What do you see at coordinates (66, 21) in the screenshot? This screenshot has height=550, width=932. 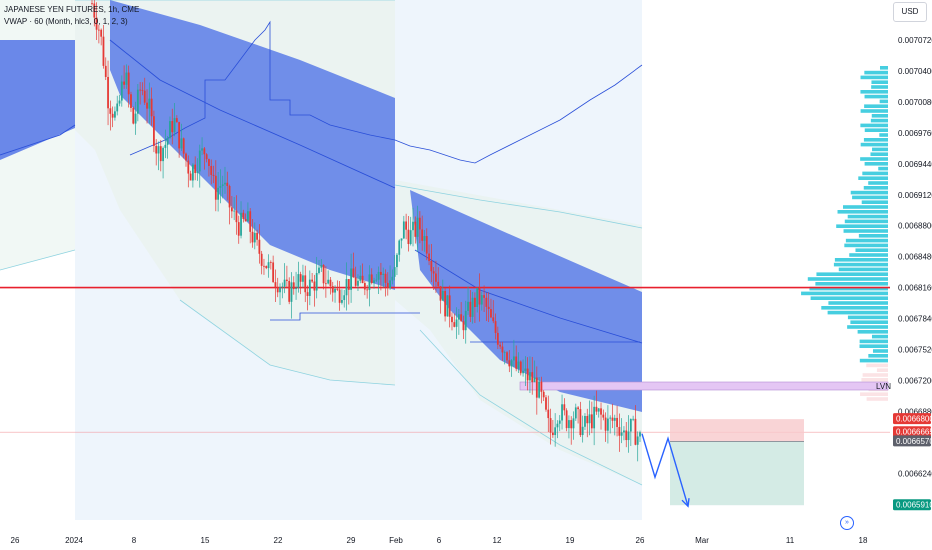 I see `indicator-legend: VWAP · 60 (Month, hlc3, 0, 1, 2, 3)` at bounding box center [66, 21].